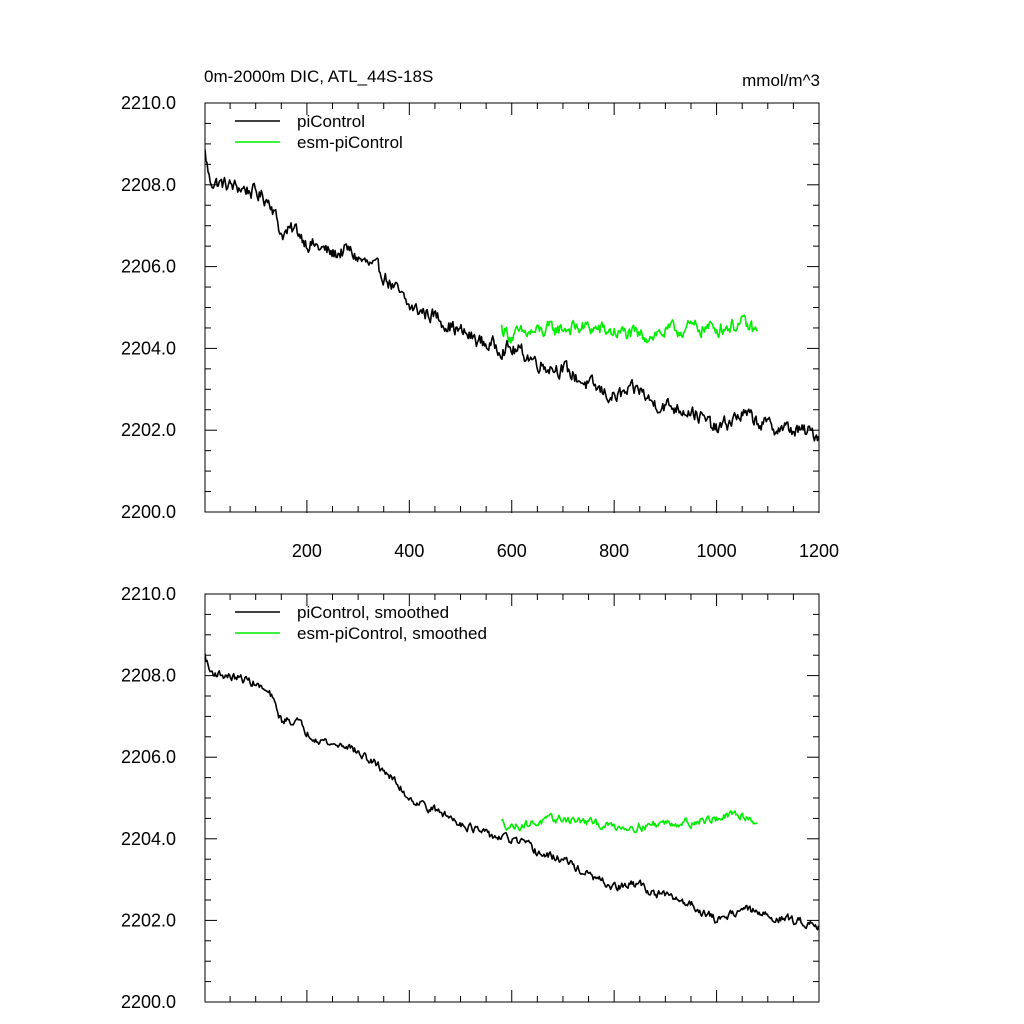  Describe the element at coordinates (781, 80) in the screenshot. I see `units-label: mmol/m^3` at that location.